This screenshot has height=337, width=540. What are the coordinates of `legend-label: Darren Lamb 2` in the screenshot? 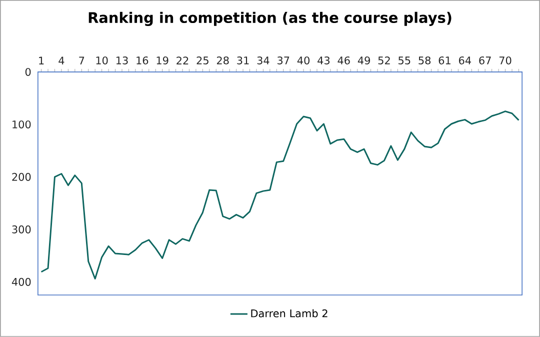 It's located at (289, 313).